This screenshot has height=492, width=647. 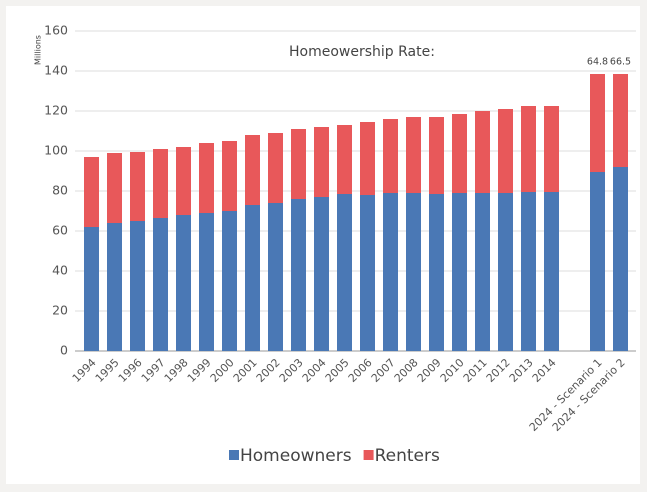 What do you see at coordinates (597, 62) in the screenshot?
I see `annotation: 64.8` at bounding box center [597, 62].